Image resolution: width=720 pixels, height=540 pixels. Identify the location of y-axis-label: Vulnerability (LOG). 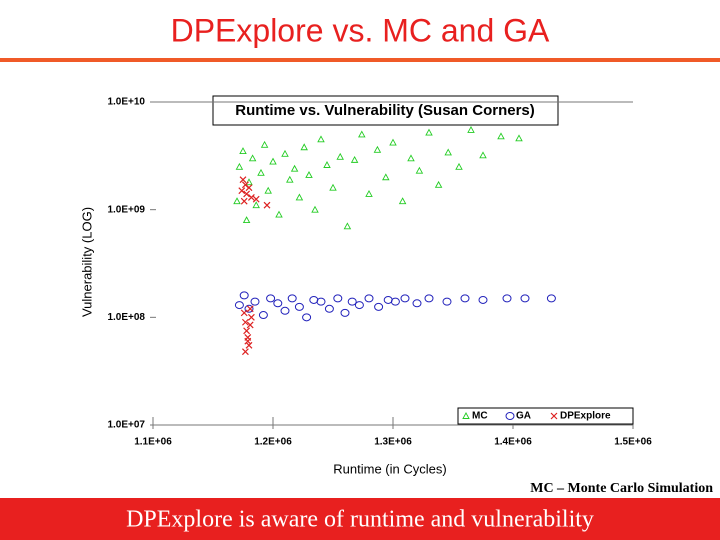
(86, 262).